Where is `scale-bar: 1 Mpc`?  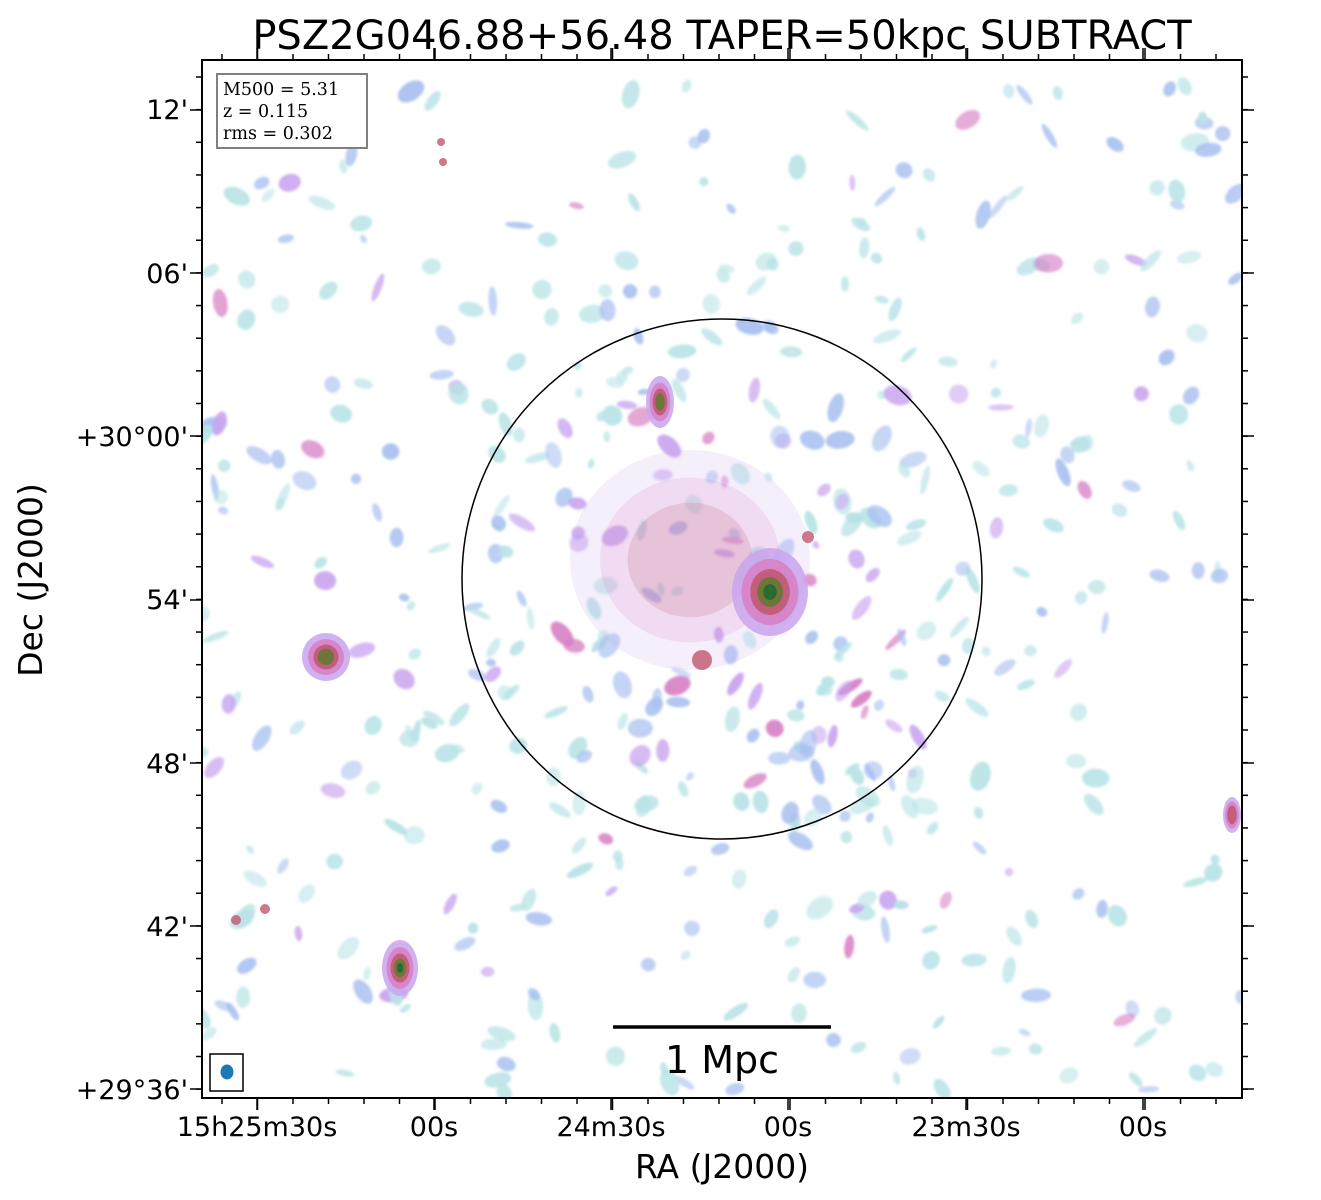
scale-bar: 1 Mpc is located at coordinates (722, 1053).